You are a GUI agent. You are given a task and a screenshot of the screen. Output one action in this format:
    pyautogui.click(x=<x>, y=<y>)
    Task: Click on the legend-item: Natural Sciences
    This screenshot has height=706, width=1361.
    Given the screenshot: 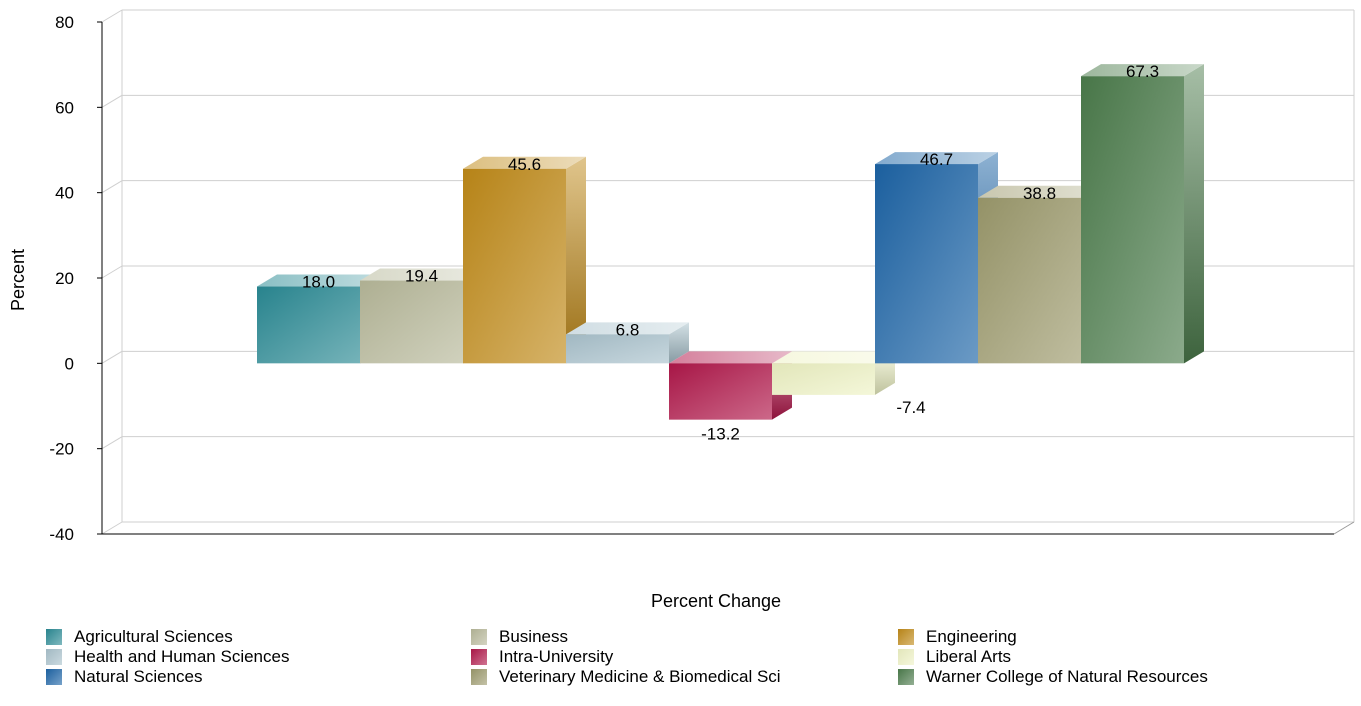 What is the action you would take?
    pyautogui.click(x=124, y=677)
    